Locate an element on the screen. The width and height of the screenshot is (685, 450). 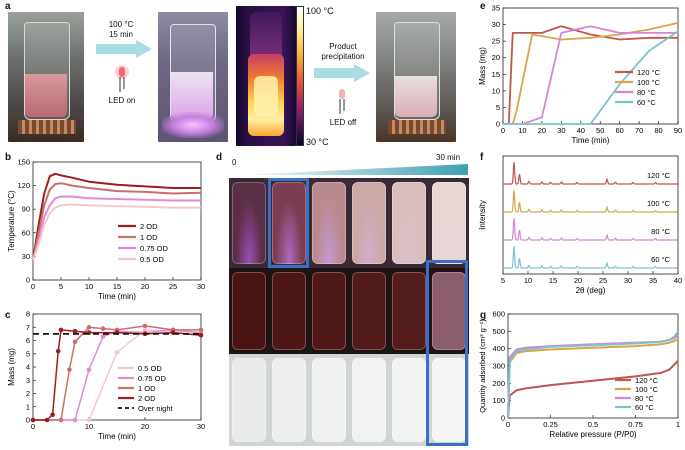
legend-entry: 120 °C is located at coordinates (649, 72).